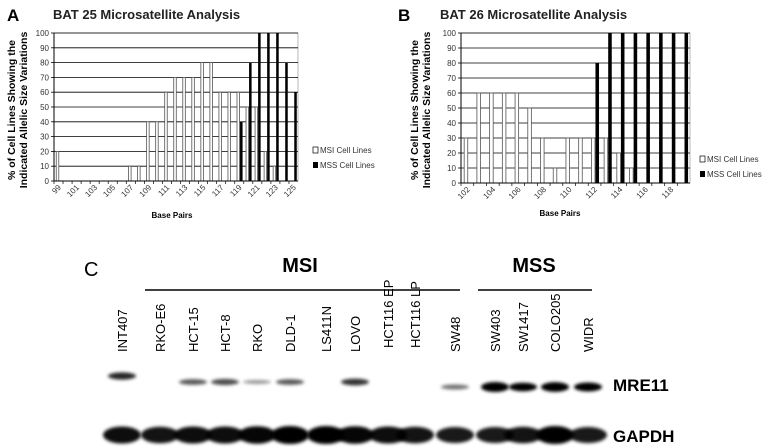 The height and width of the screenshot is (447, 778). What do you see at coordinates (236, 191) in the screenshot?
I see `x-tick-label: 119` at bounding box center [236, 191].